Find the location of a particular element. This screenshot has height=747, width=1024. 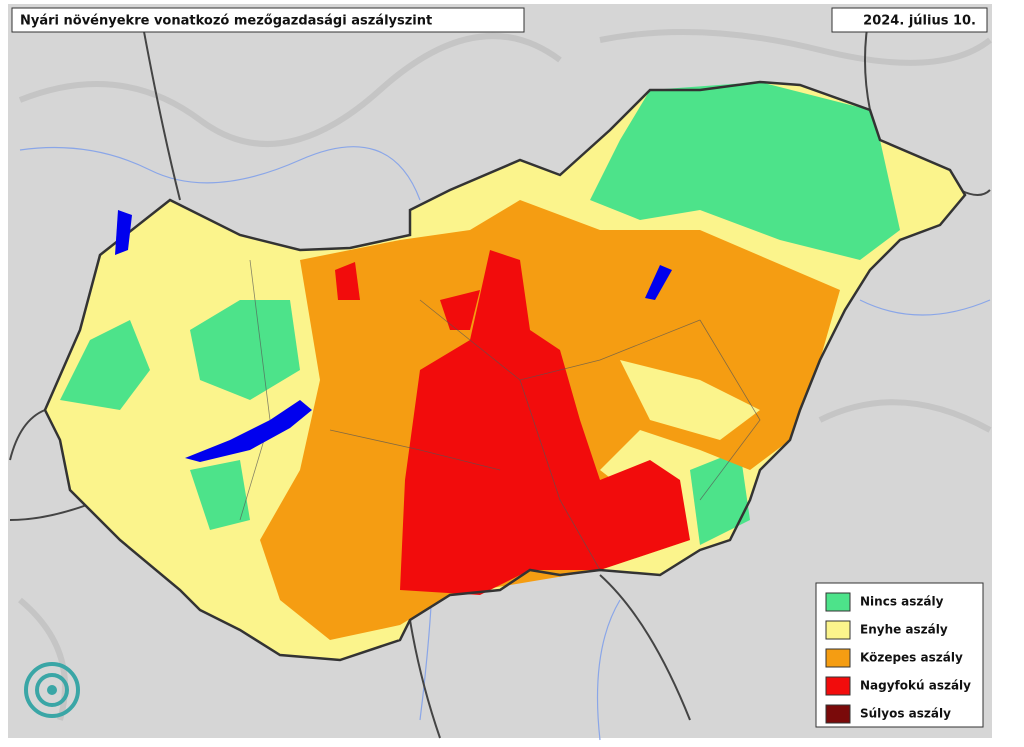

logo is located at coordinates (52, 690).